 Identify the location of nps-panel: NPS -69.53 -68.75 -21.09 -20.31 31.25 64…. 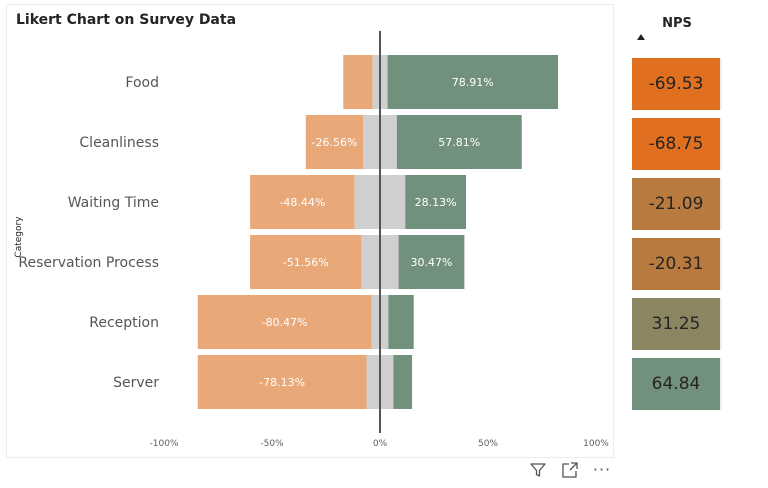
(677, 218).